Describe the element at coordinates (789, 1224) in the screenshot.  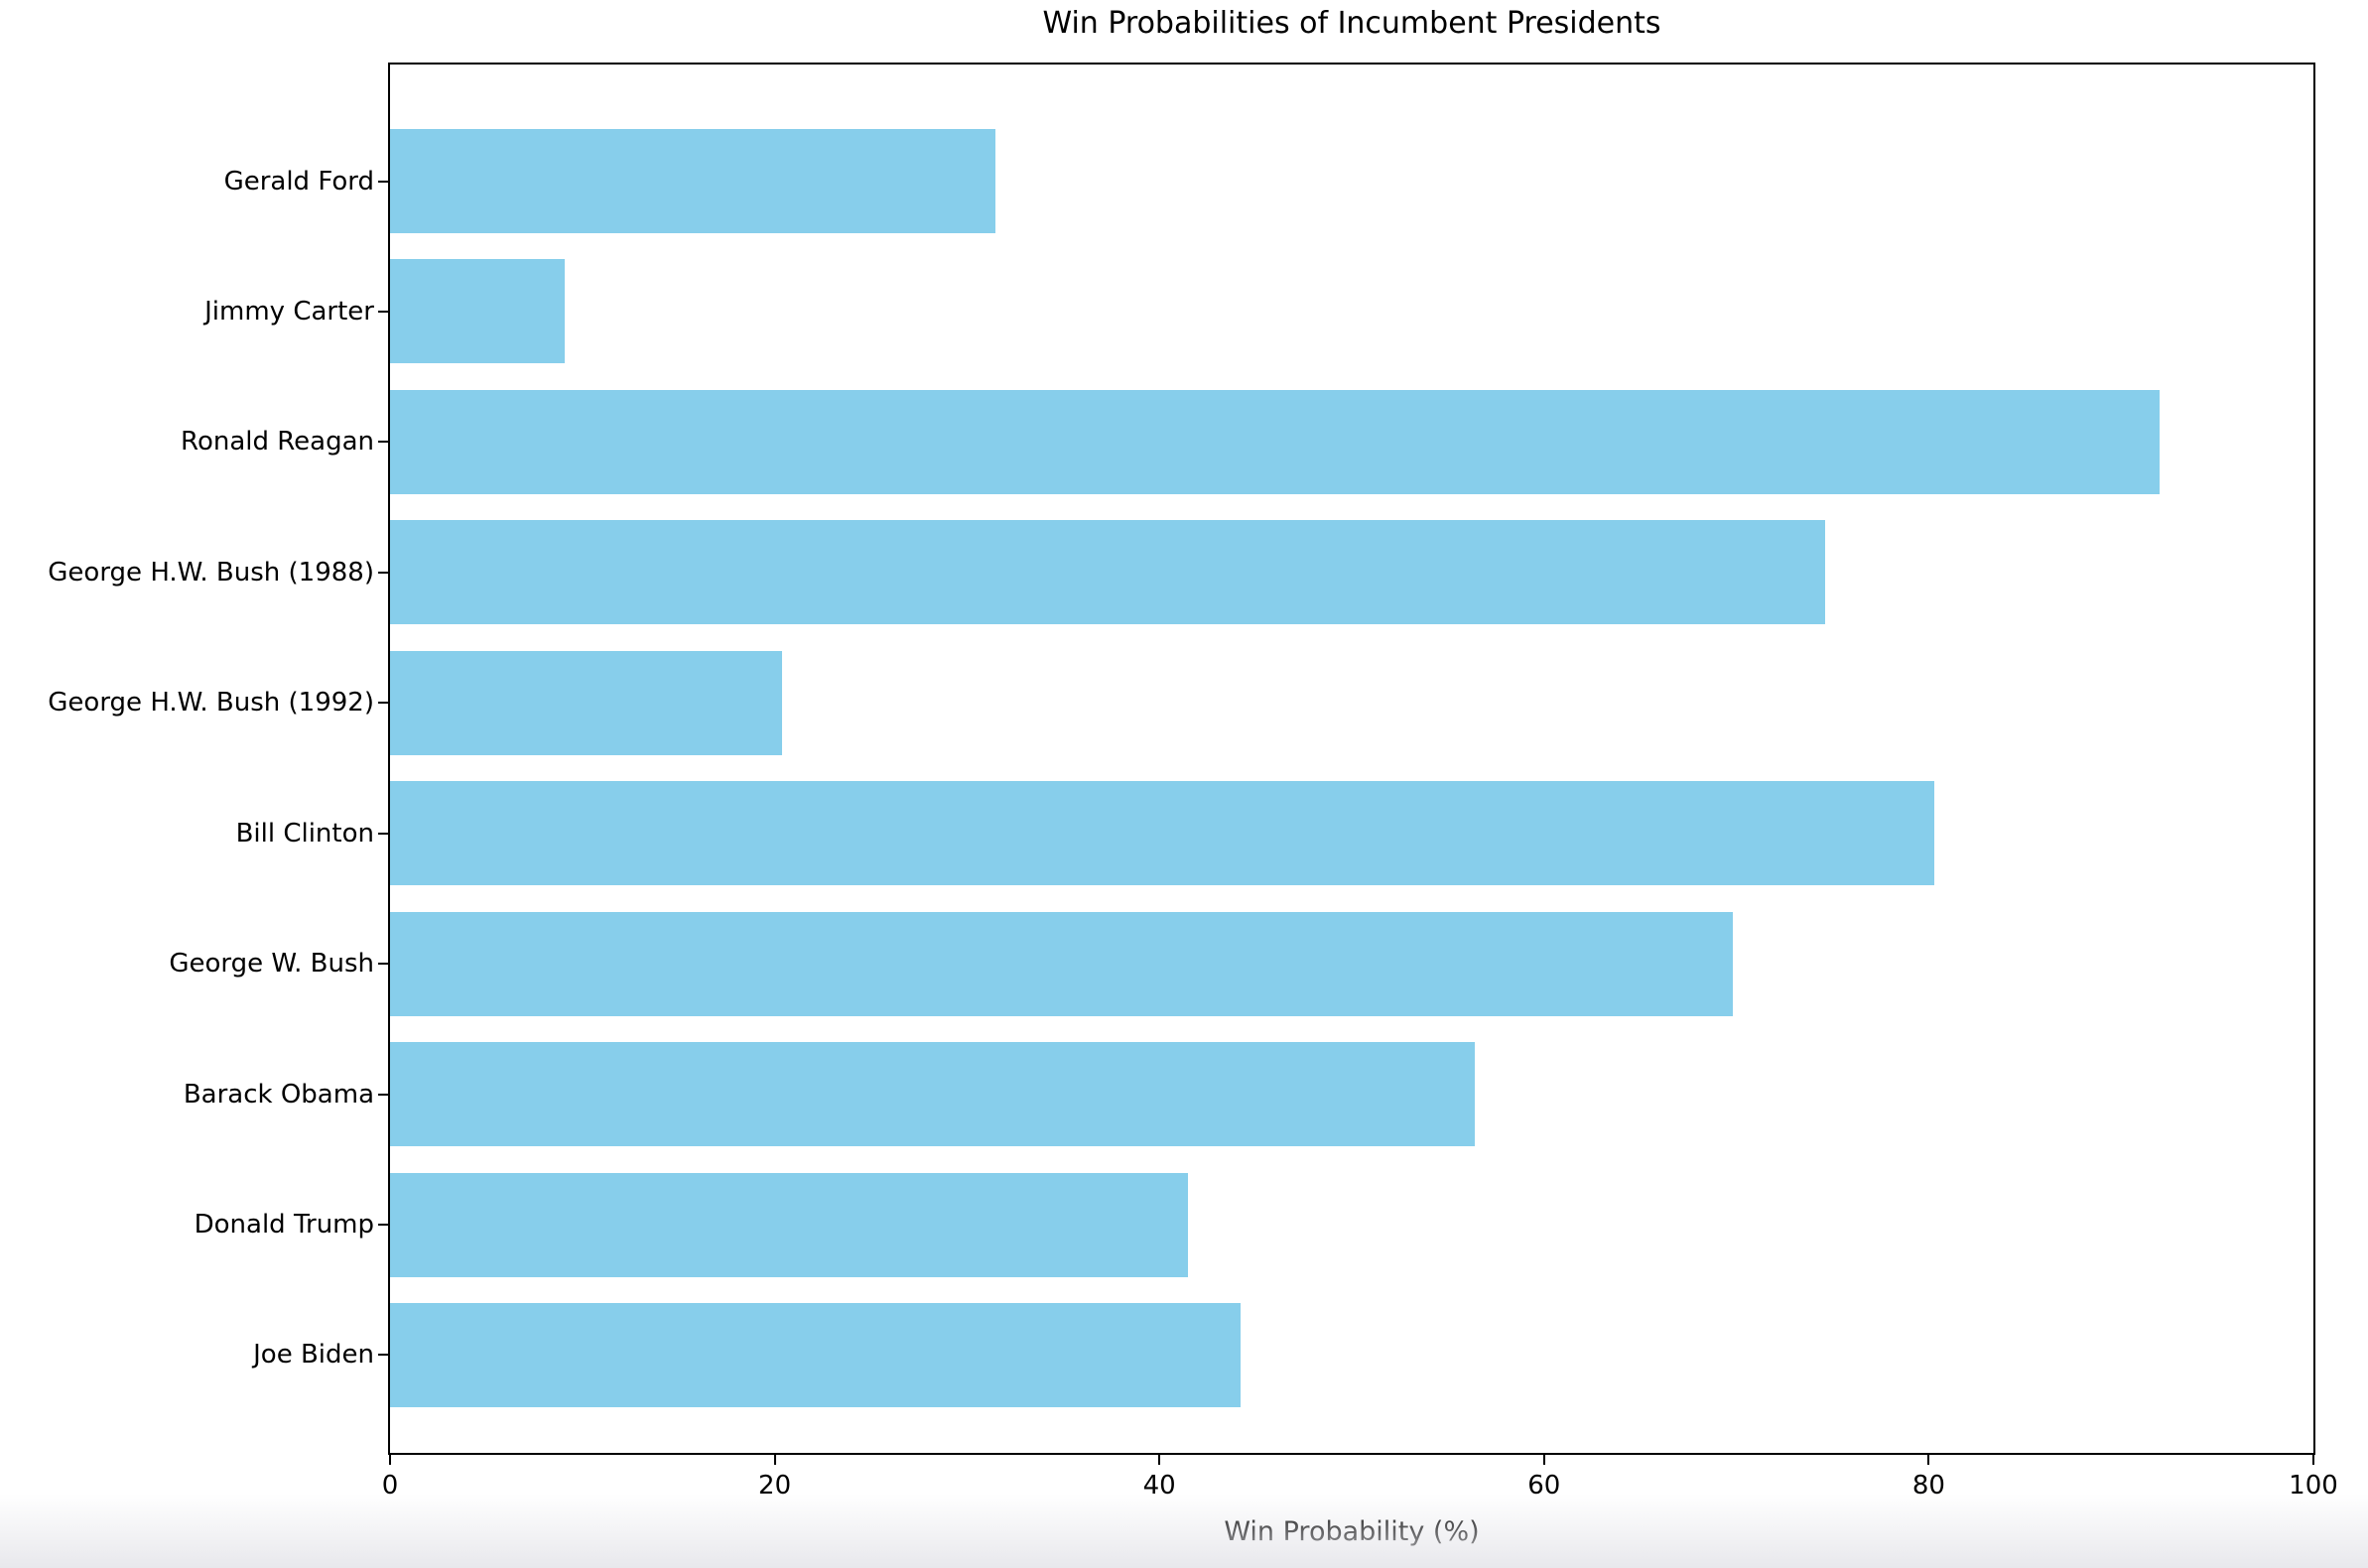
I see `bar-donald-trump` at that location.